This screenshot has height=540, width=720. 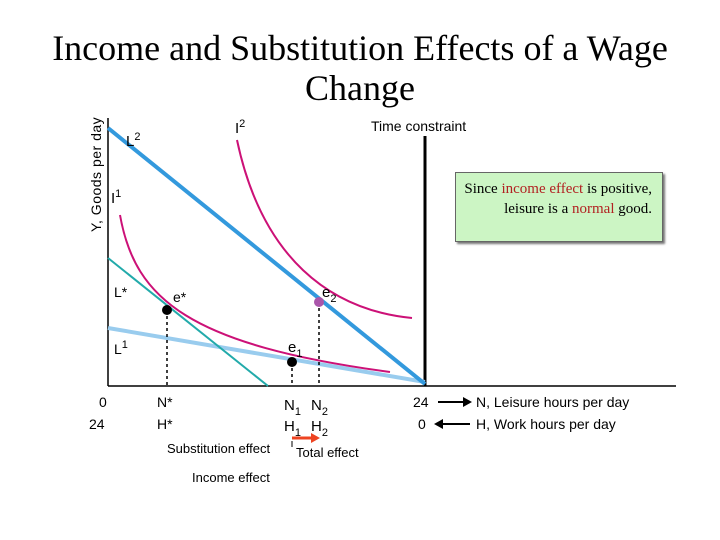 I want to click on label-lstar: L*, so click(x=121, y=292).